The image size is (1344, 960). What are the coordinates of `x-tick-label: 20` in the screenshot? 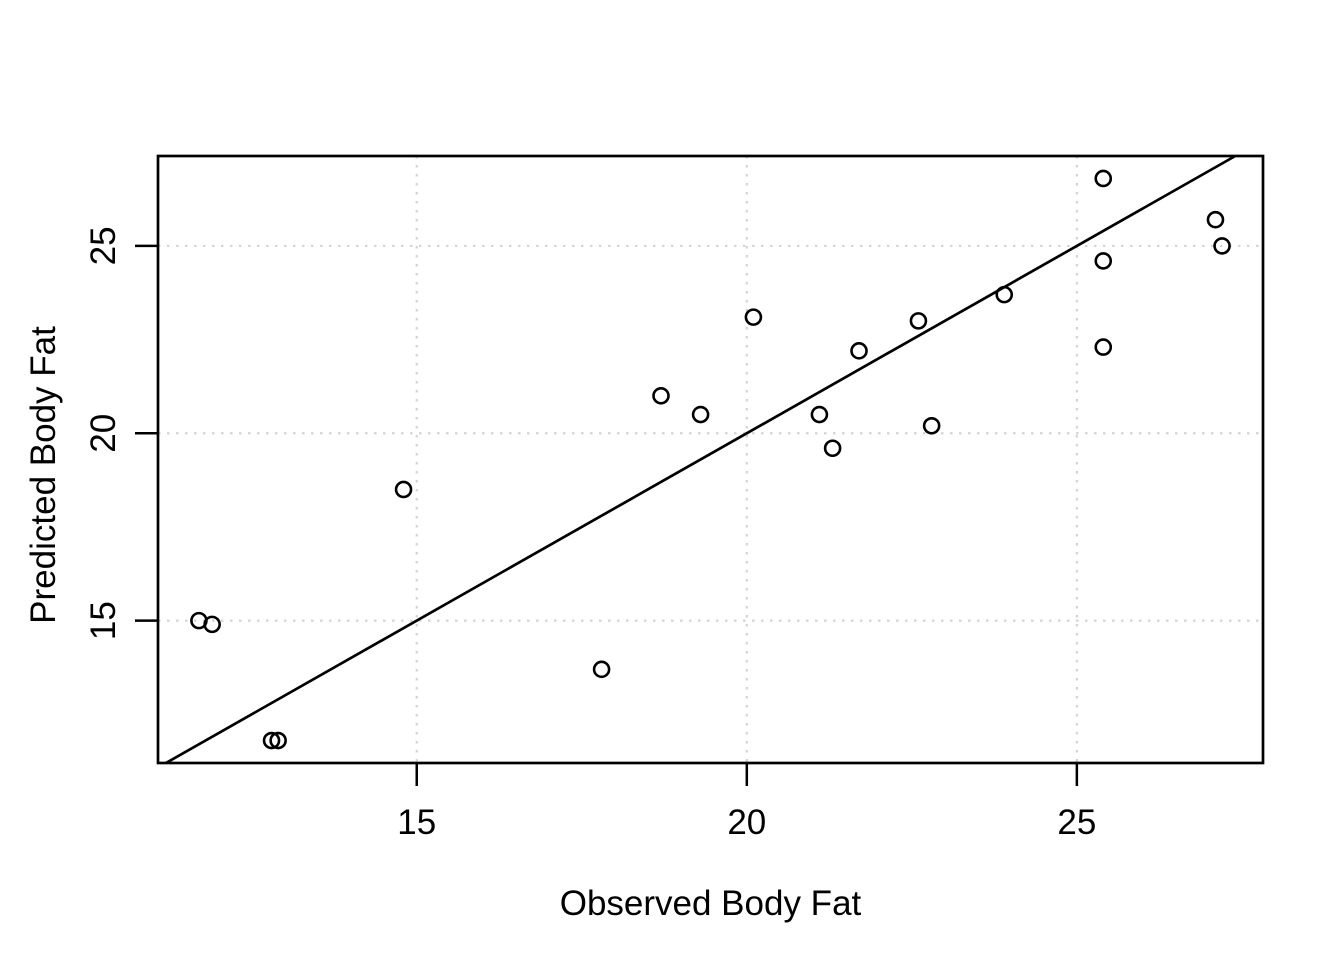 It's located at (746, 822).